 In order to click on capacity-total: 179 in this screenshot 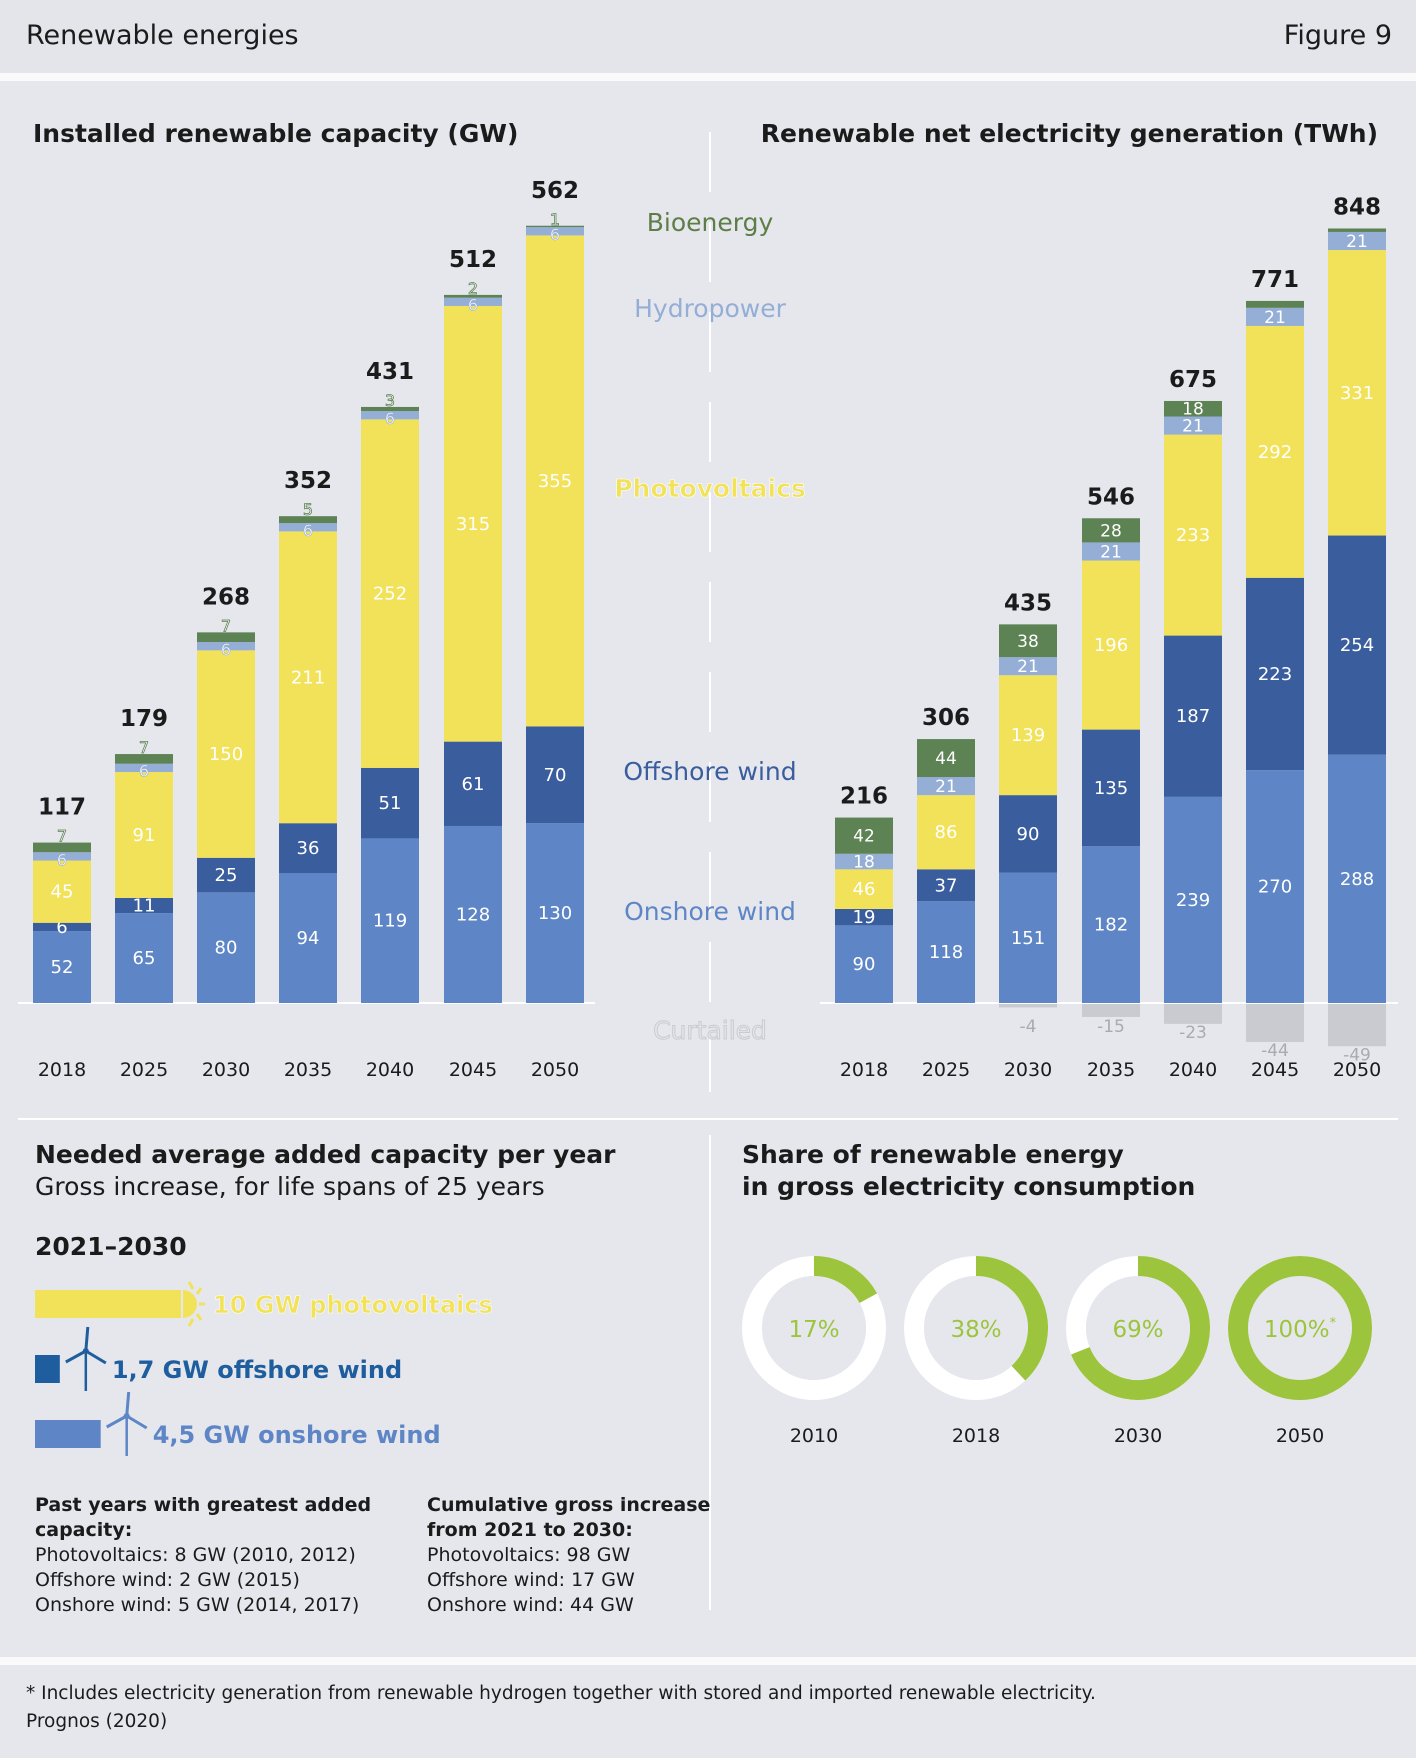, I will do `click(144, 719)`.